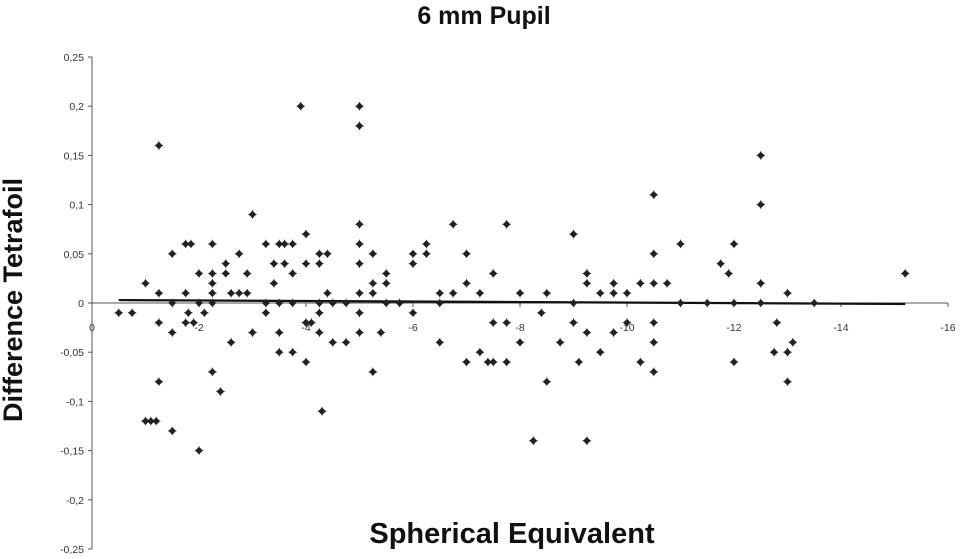 Image resolution: width=961 pixels, height=559 pixels. I want to click on y-tick-label: -0,15, so click(72, 452).